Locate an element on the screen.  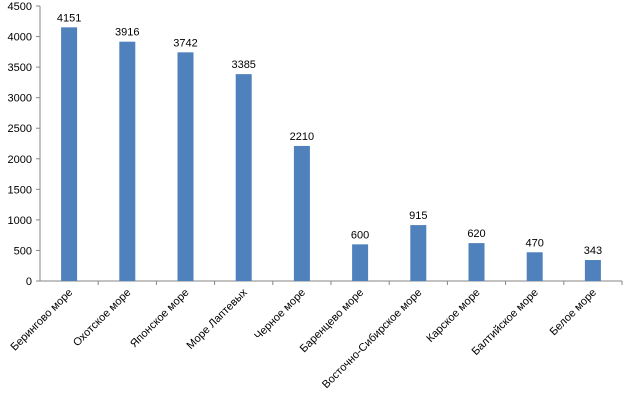
y-tick-label: 3000 is located at coordinates (20, 99).